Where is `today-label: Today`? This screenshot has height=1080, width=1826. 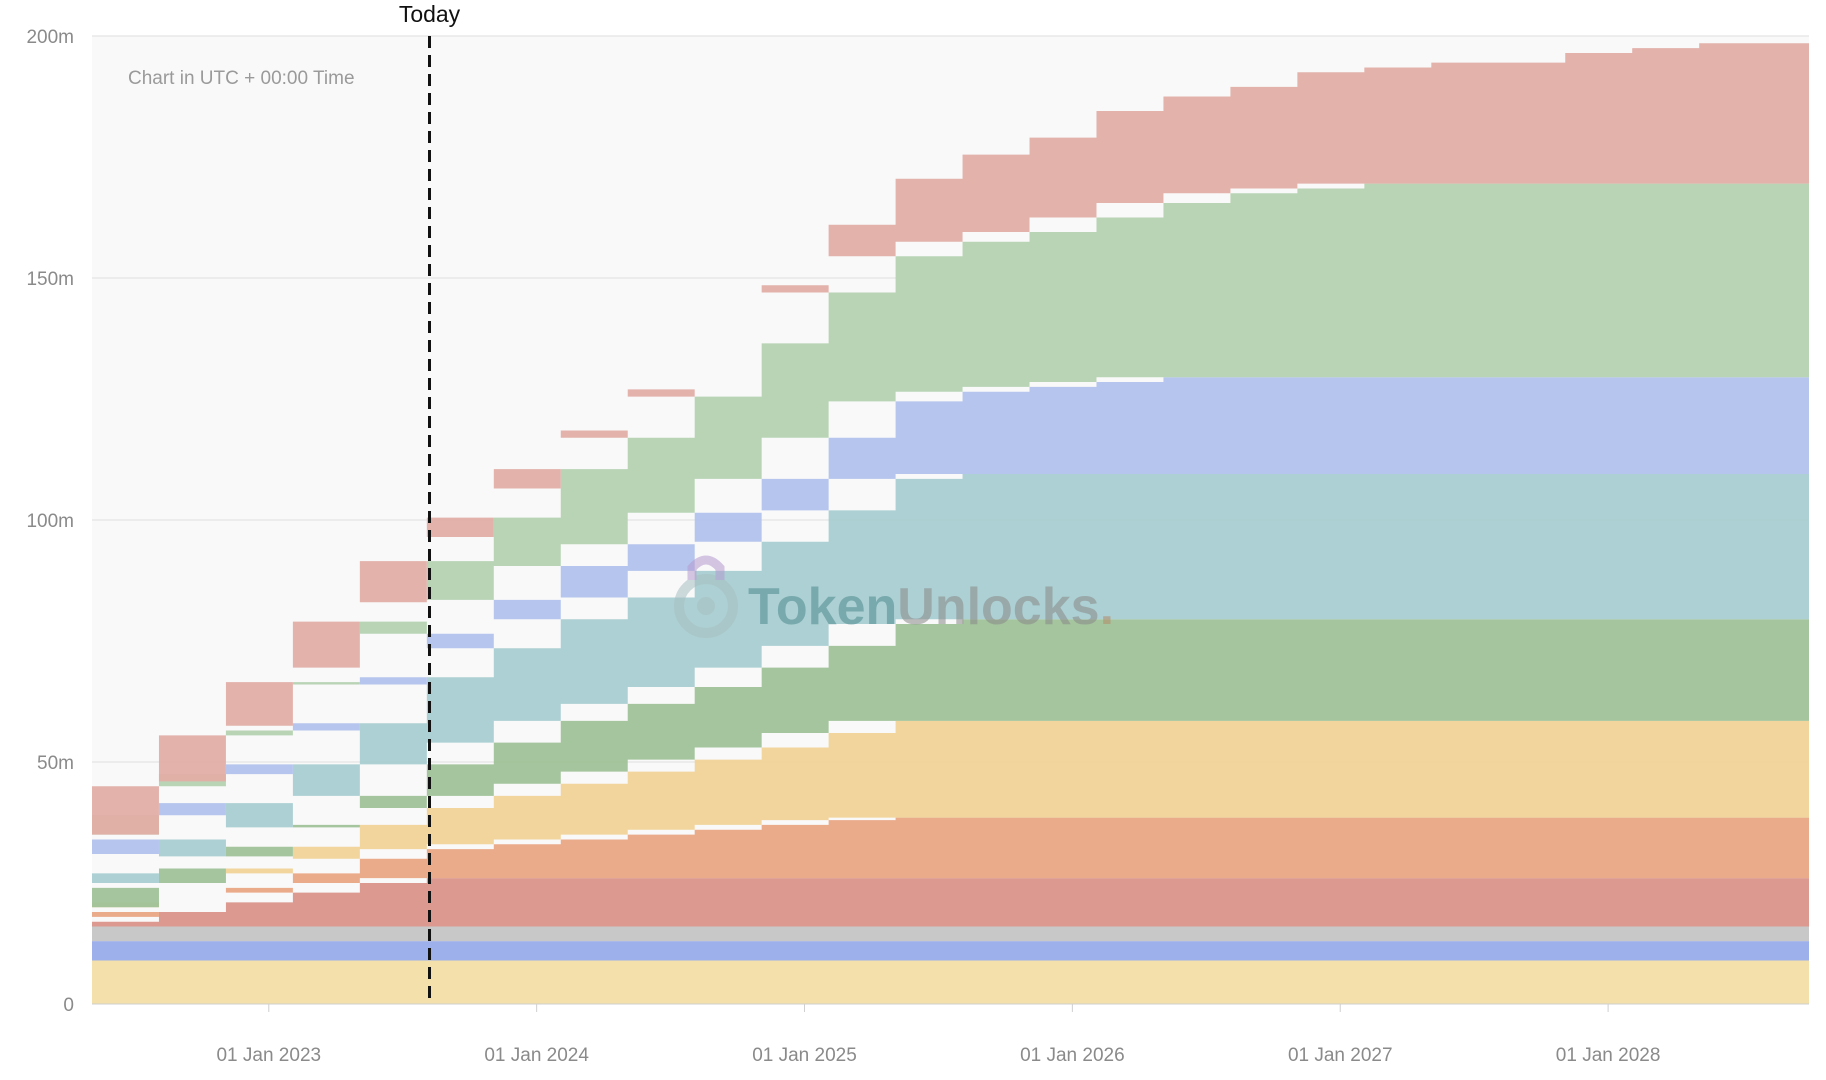 today-label: Today is located at coordinates (430, 14).